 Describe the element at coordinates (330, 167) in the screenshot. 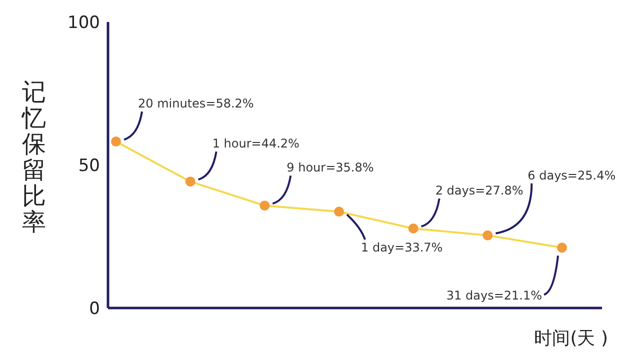

I see `data-label: 9 hour=35.8%` at that location.